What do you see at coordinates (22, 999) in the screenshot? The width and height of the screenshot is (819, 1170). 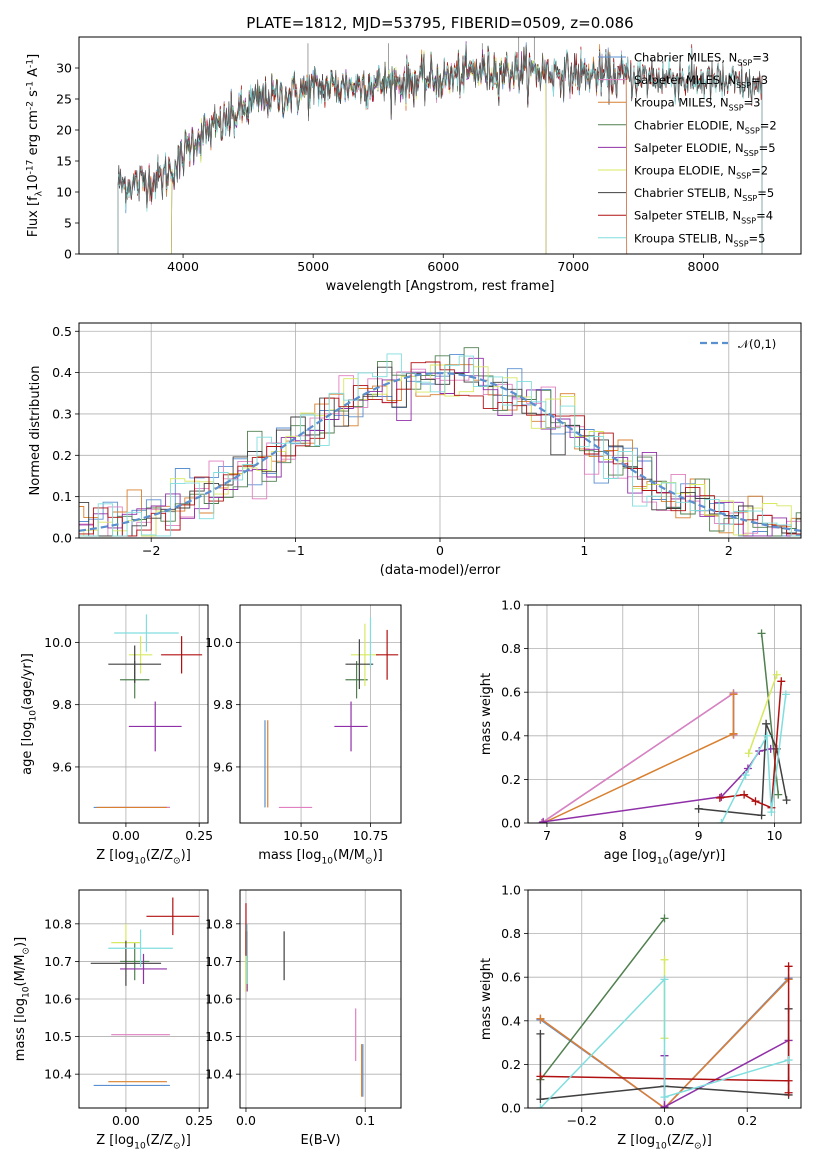 I see `y-axis-label: mass [log10​(M/M⊙​)]` at bounding box center [22, 999].